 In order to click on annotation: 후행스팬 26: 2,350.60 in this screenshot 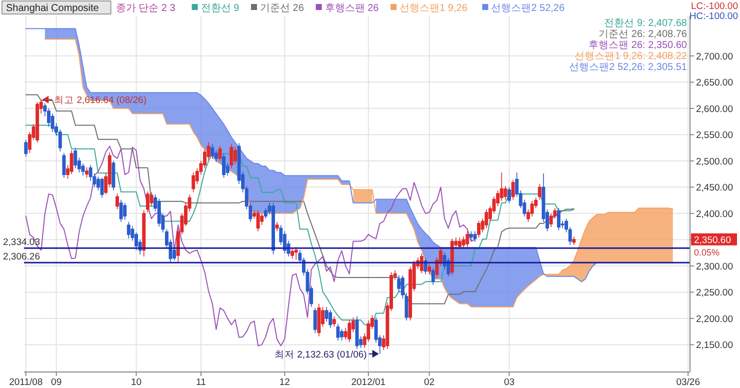, I will do `click(638, 45)`.